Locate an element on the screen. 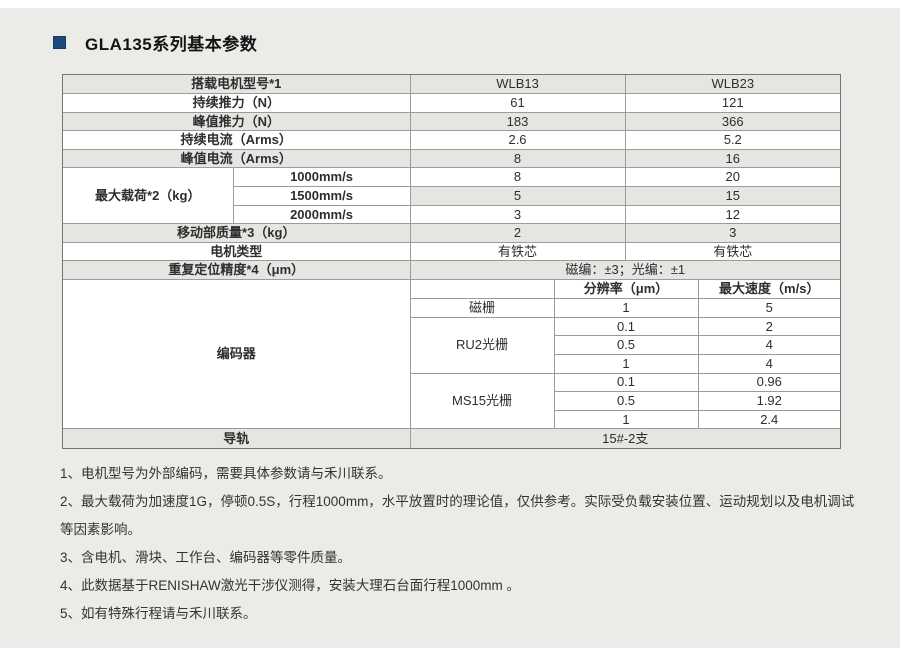  cell-value: 366 is located at coordinates (732, 122).